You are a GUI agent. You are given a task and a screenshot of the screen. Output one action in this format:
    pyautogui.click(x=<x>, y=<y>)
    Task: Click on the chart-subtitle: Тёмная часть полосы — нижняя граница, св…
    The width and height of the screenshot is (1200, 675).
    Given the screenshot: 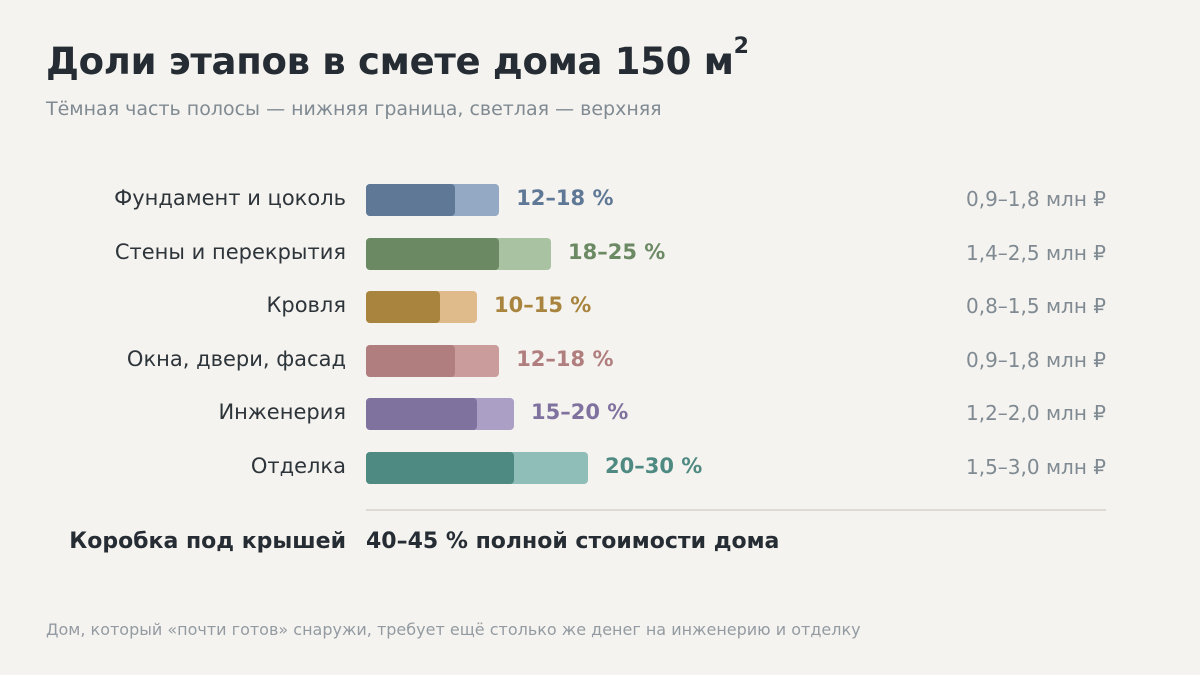 What is the action you would take?
    pyautogui.click(x=354, y=109)
    